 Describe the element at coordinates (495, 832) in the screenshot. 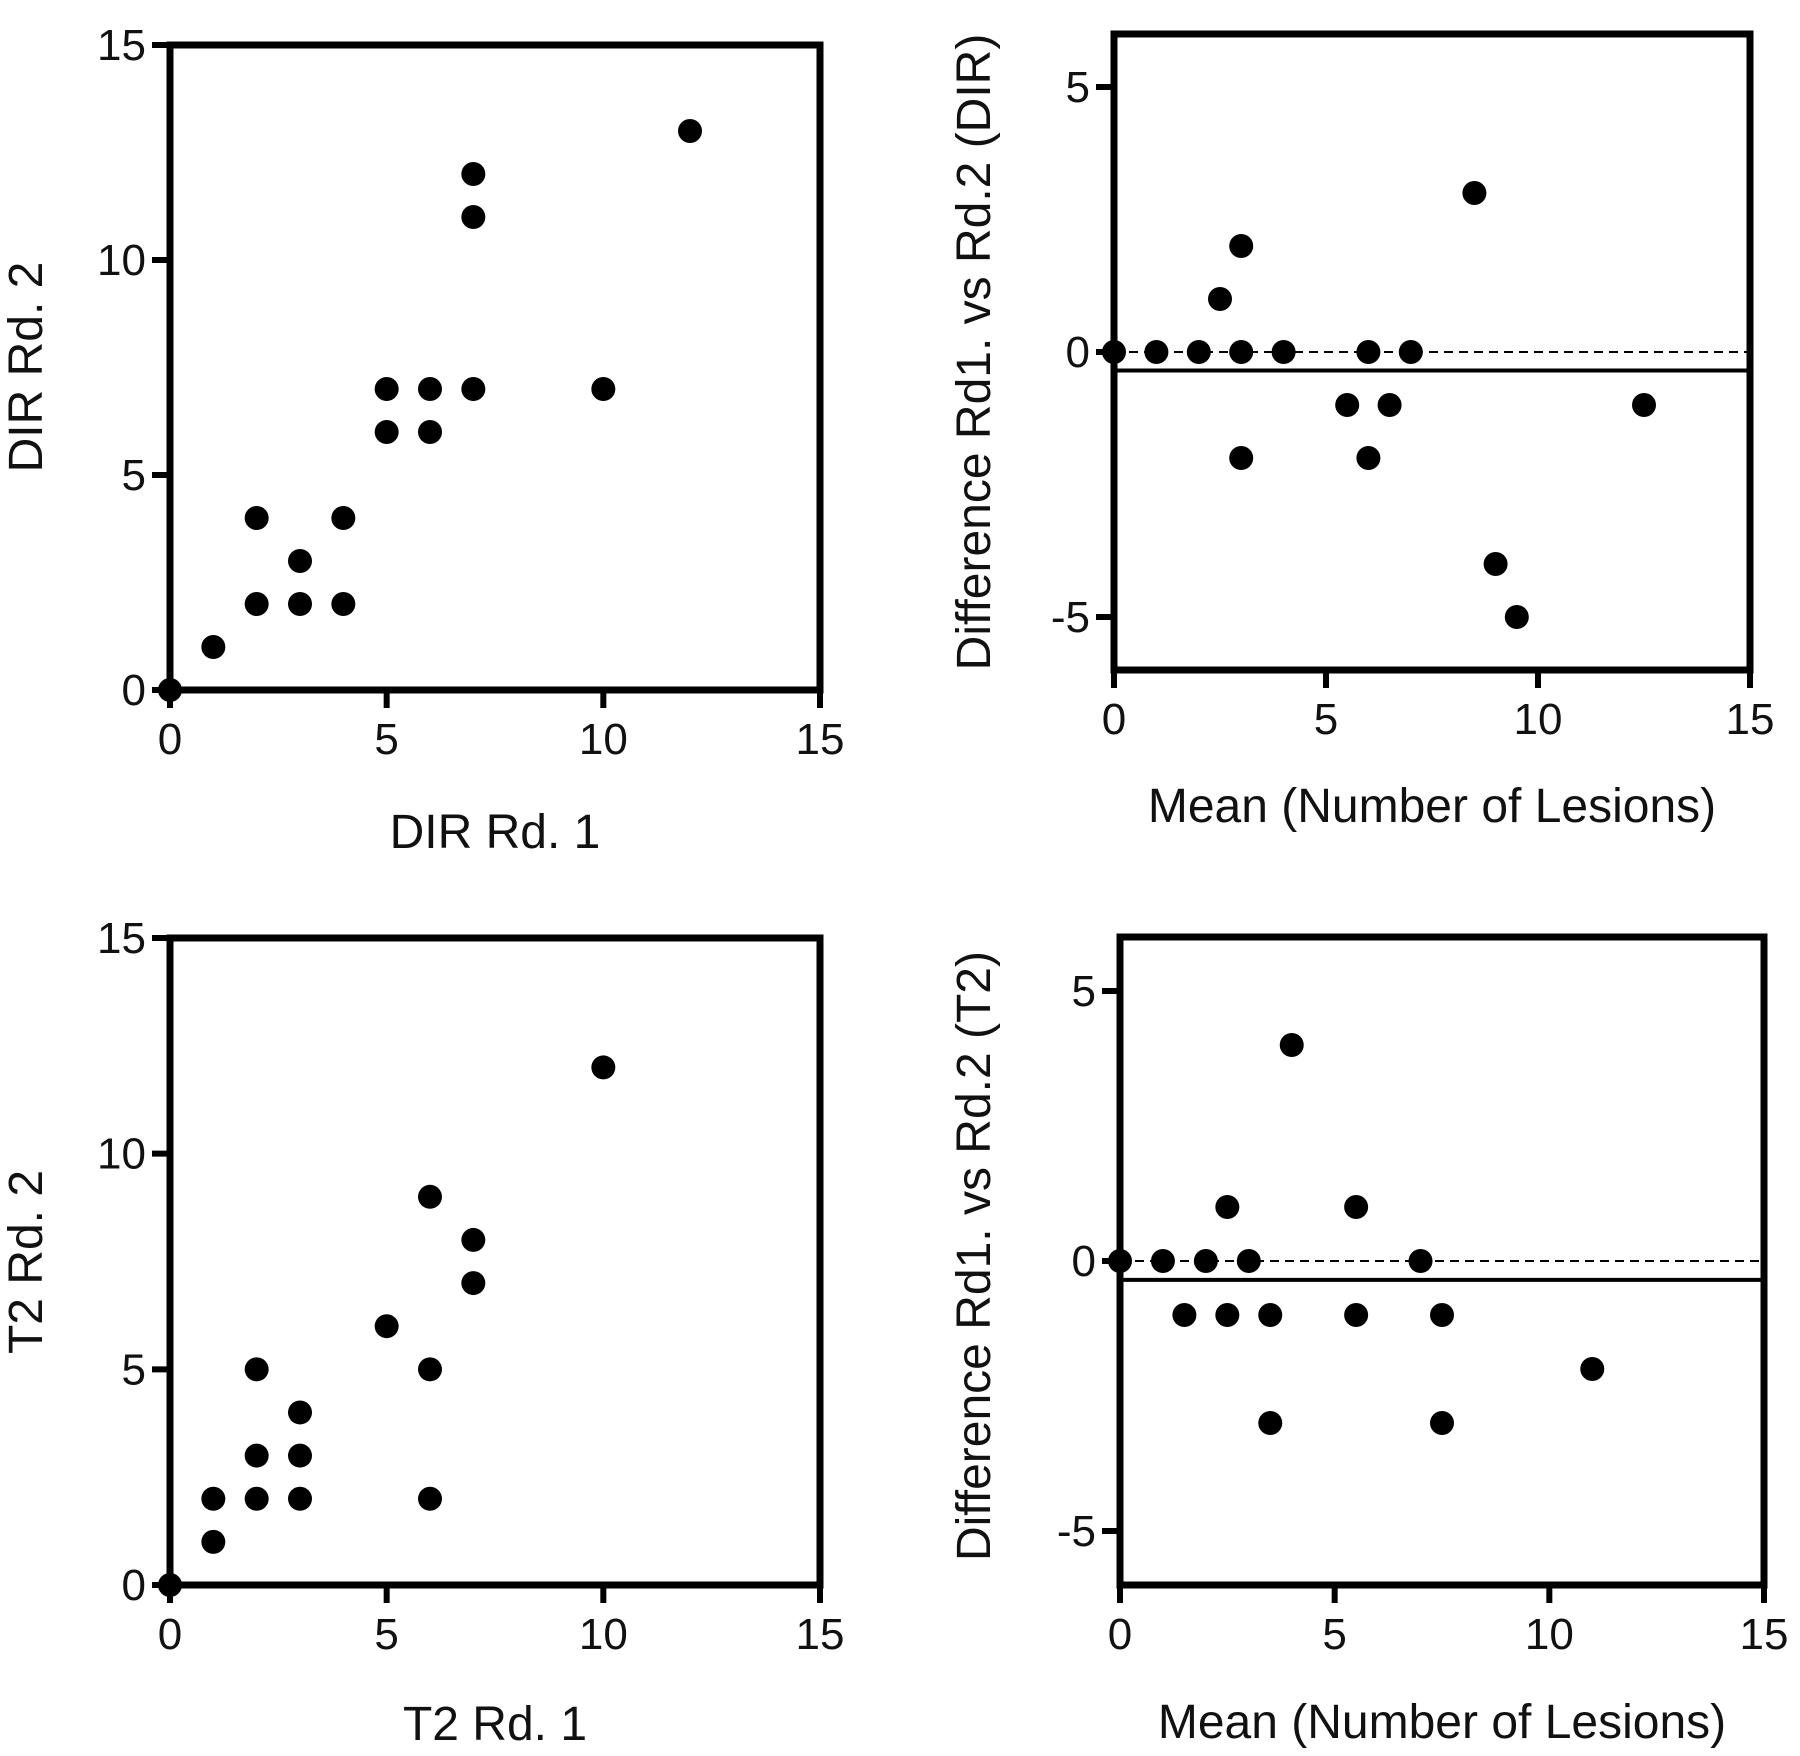

I see `x-axis-title: DIR Rd. 1` at that location.